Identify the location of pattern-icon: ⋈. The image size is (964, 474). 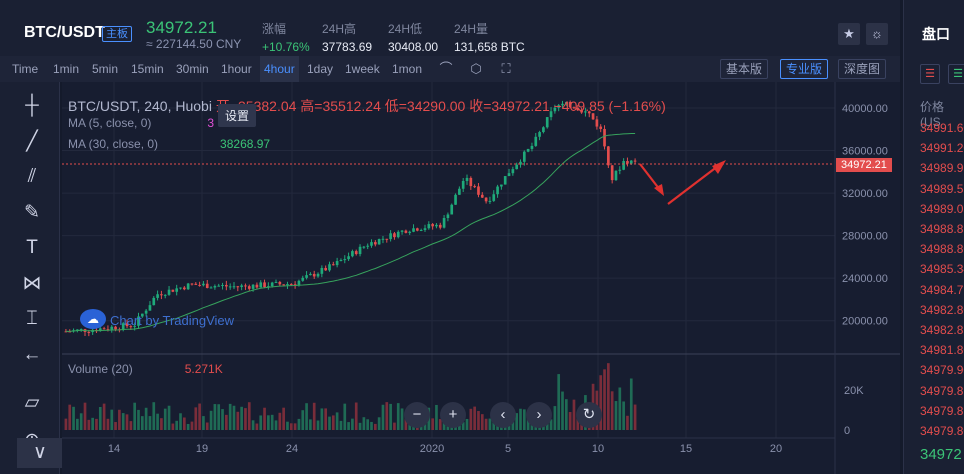
(32, 283).